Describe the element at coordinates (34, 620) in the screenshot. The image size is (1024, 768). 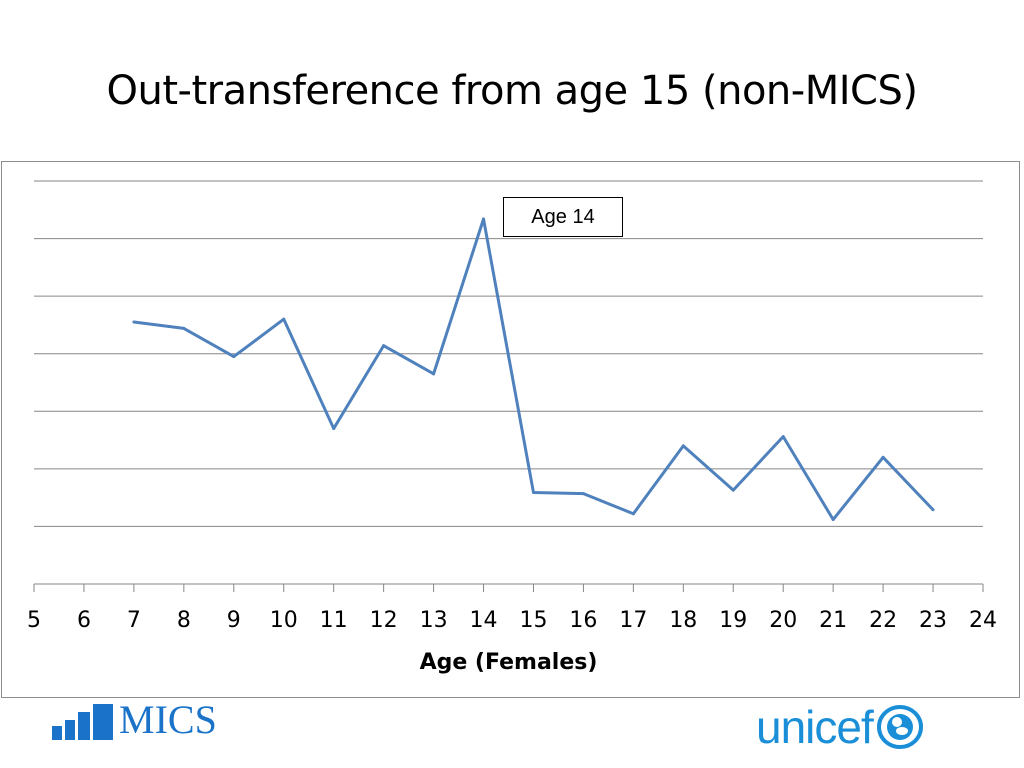
I see `x-tick-label: 5` at that location.